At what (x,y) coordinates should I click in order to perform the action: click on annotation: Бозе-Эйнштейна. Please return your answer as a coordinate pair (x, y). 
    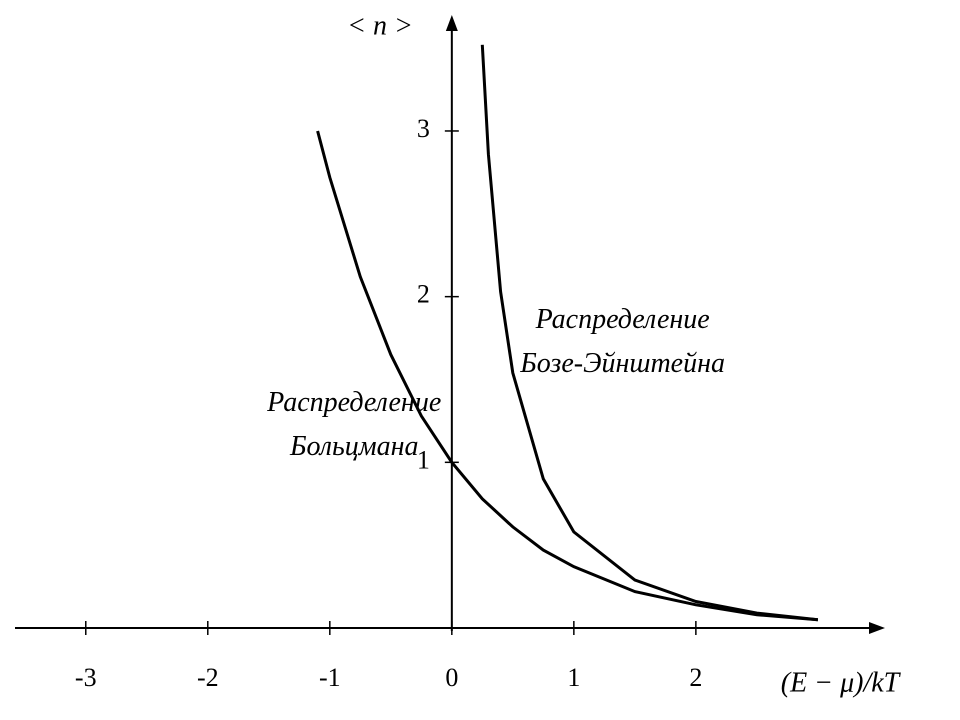
    Looking at the image, I should click on (622, 363).